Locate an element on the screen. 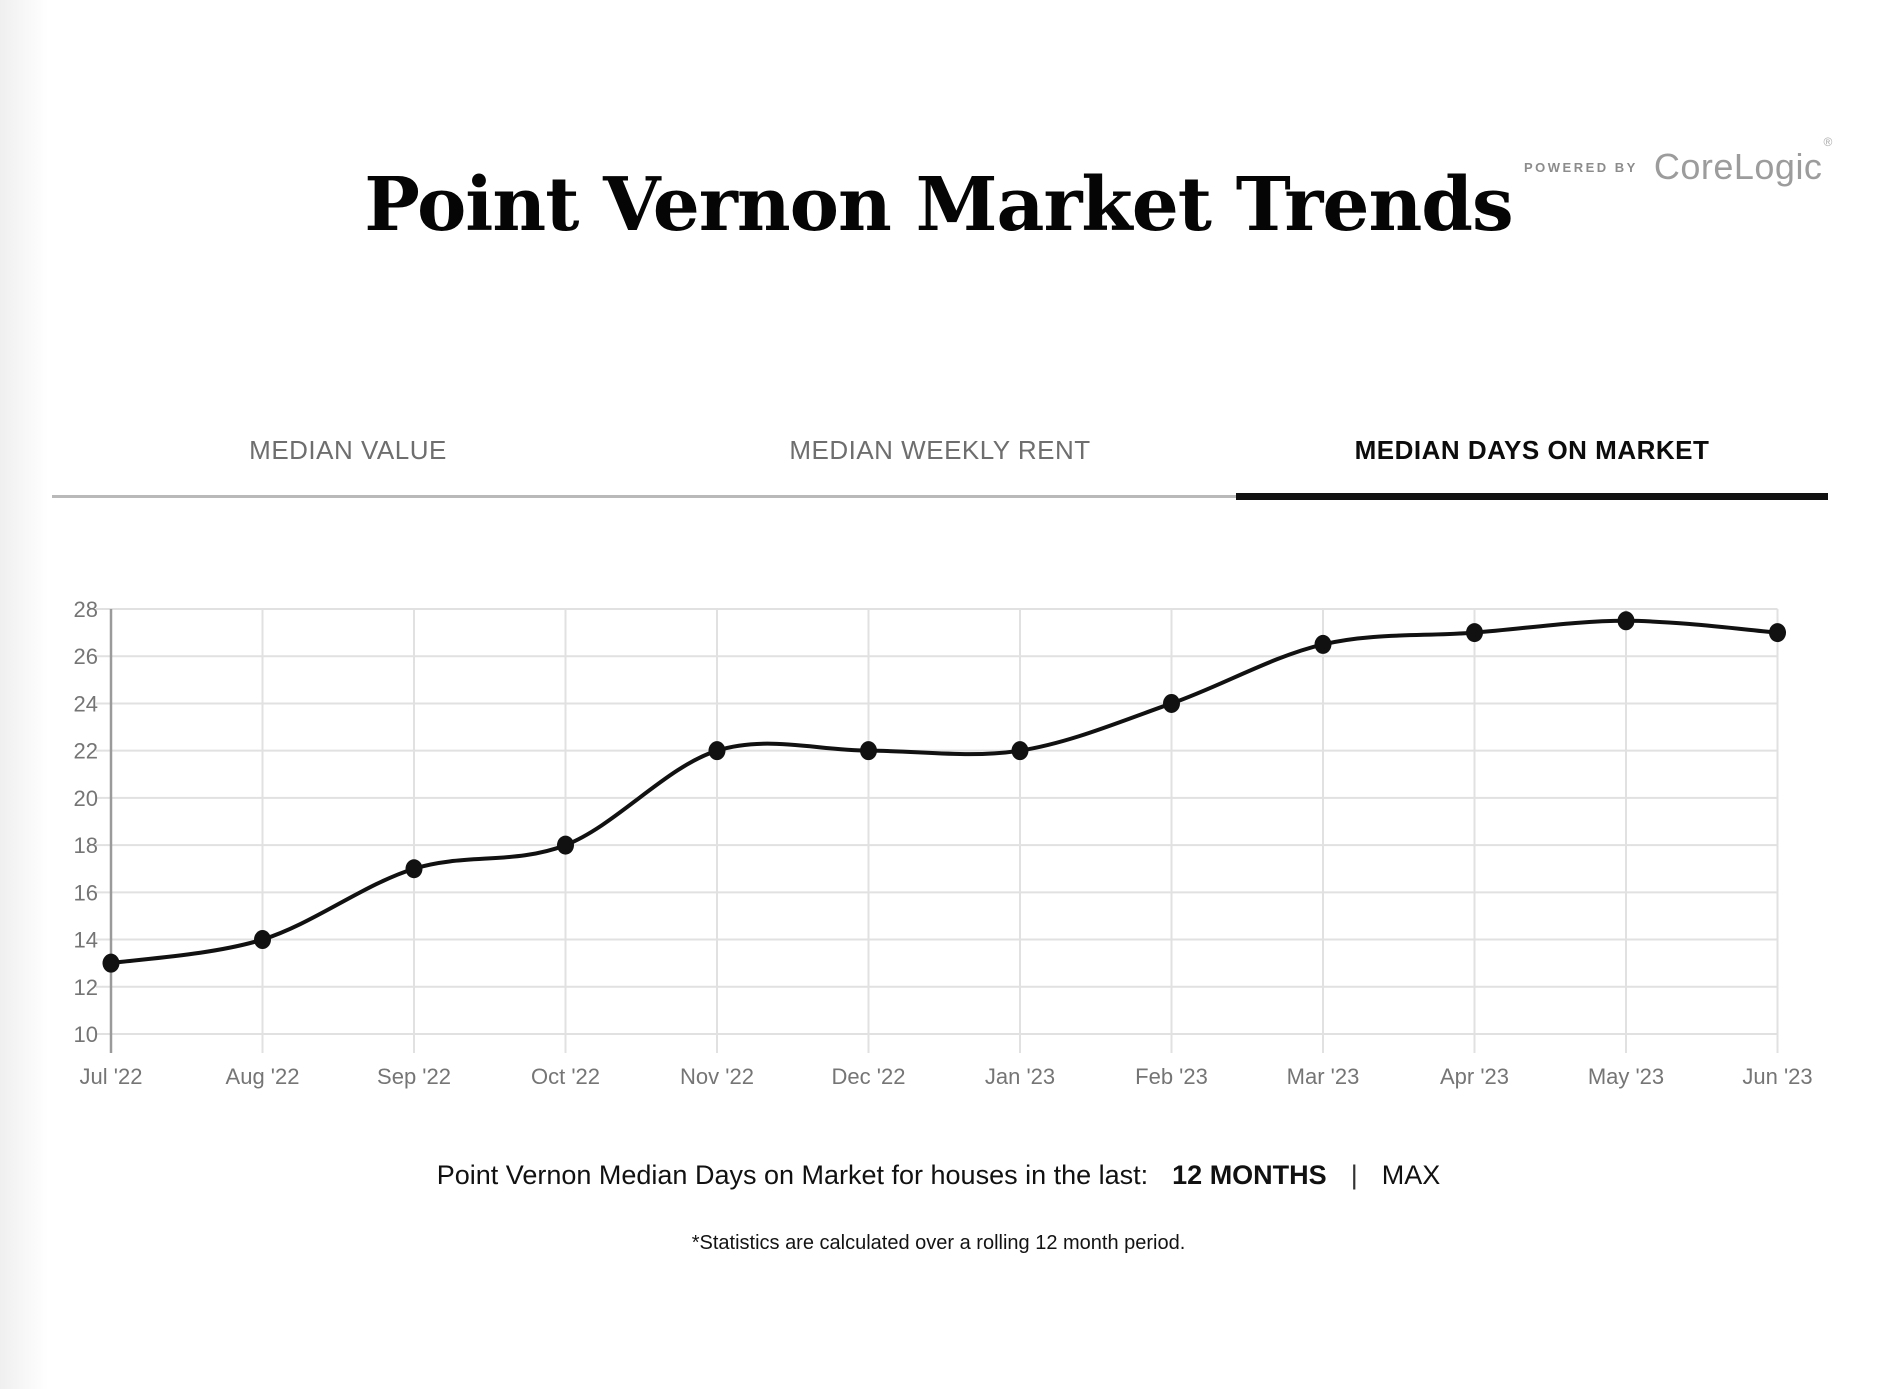 The width and height of the screenshot is (1877, 1389). x-tick-label: Jul '22 is located at coordinates (111, 1076).